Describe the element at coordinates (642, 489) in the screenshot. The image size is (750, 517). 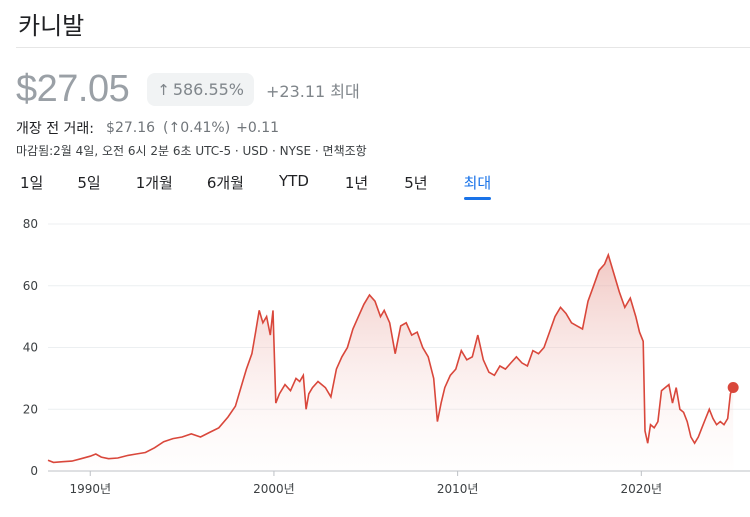
I see `x-tick-label: 2020년` at that location.